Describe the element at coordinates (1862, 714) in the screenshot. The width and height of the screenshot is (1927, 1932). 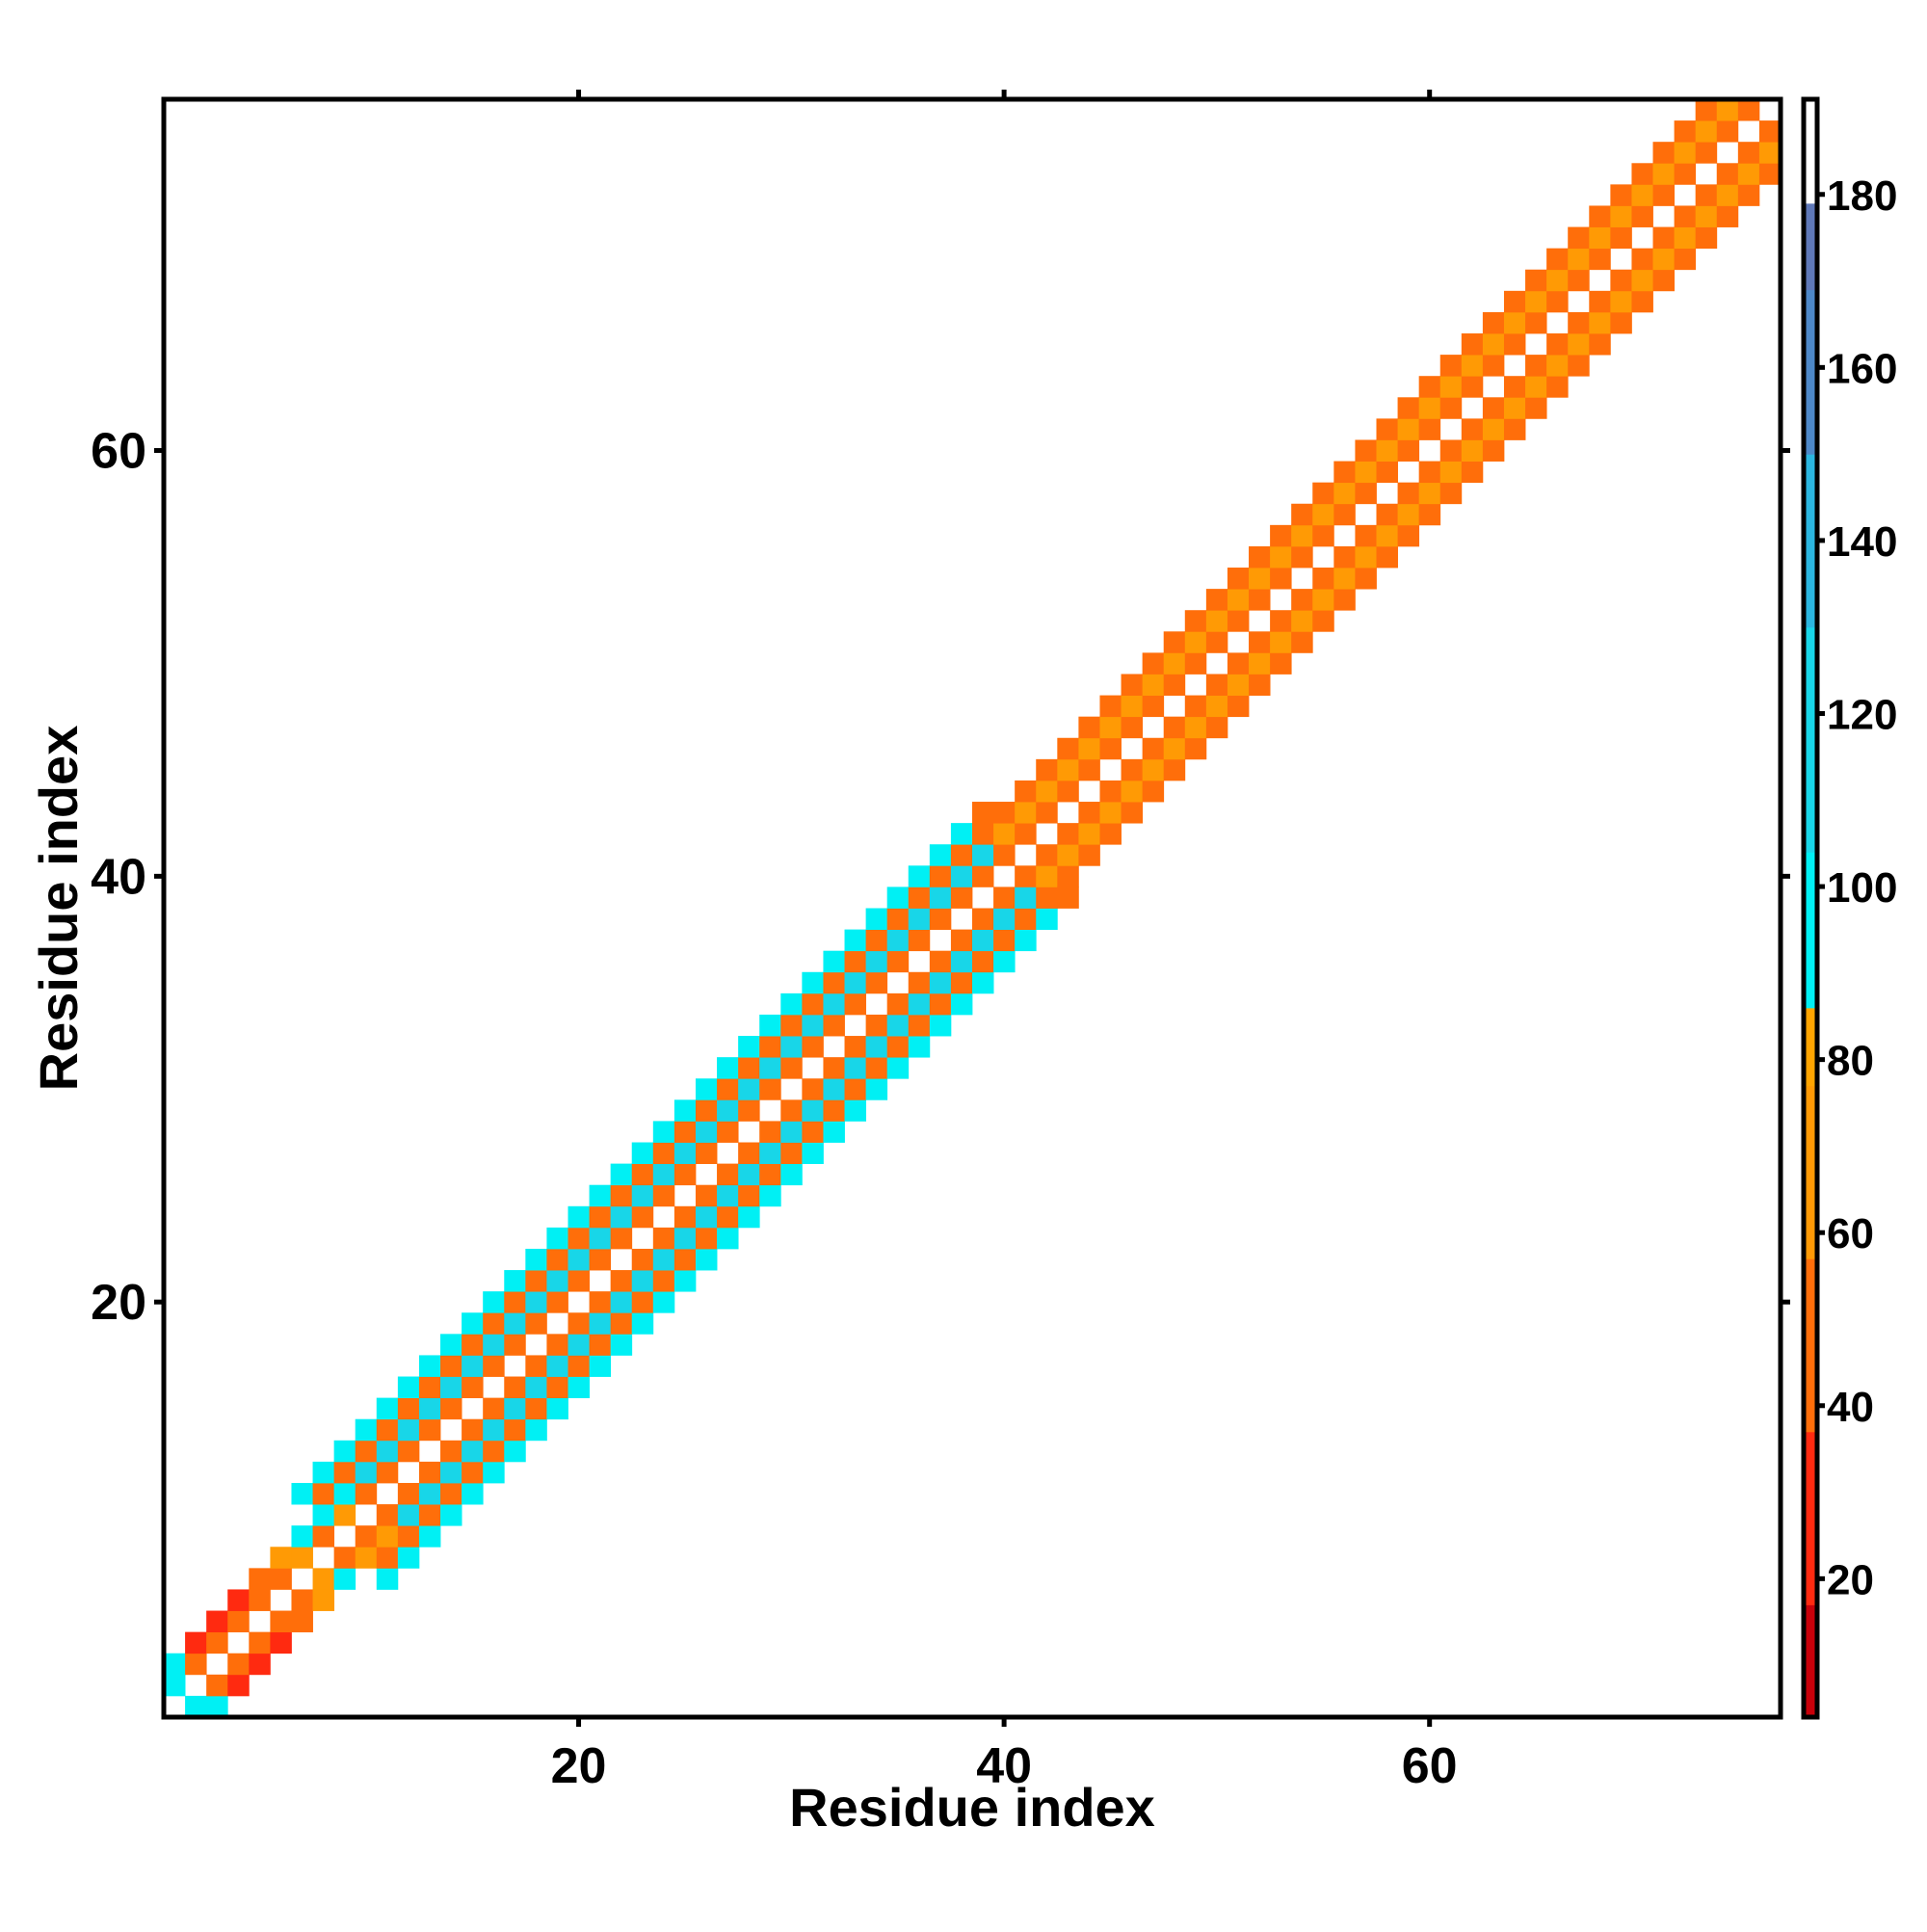
I see `colorbar-tick-label: 120` at that location.